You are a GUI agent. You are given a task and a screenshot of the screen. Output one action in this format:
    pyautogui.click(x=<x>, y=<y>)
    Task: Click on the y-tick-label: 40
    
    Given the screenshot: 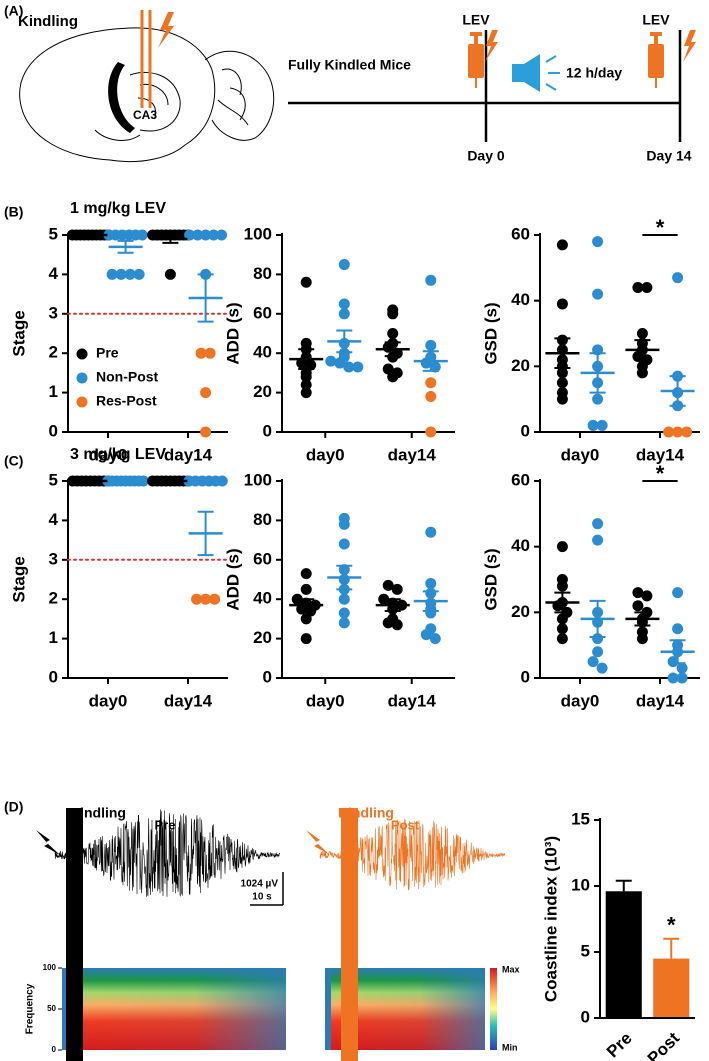 What is the action you would take?
    pyautogui.click(x=520, y=545)
    